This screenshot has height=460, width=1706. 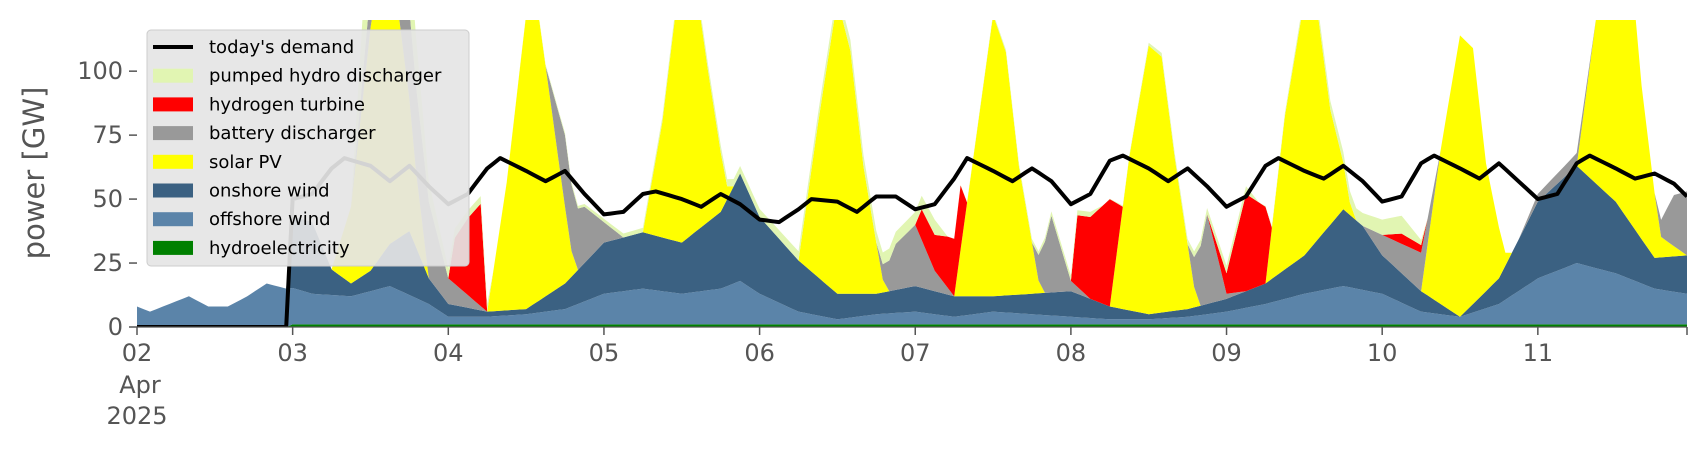 What do you see at coordinates (107, 135) in the screenshot?
I see `y-tick-label: 75` at bounding box center [107, 135].